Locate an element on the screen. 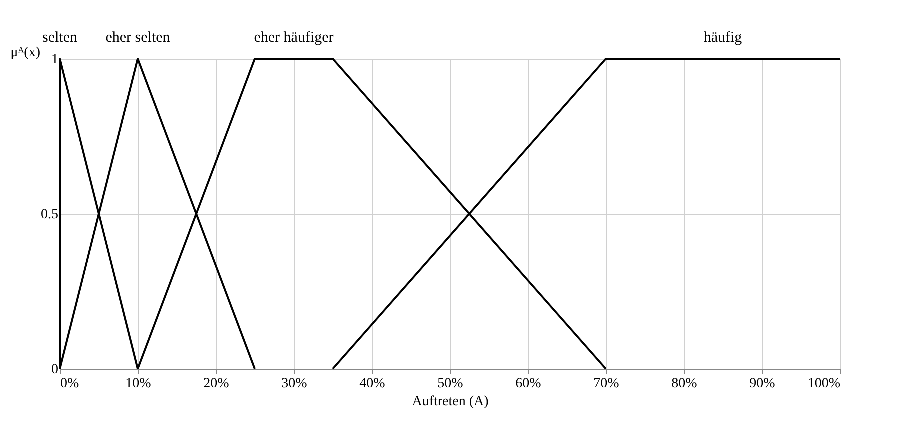  x-tick-label: 70% is located at coordinates (607, 384).